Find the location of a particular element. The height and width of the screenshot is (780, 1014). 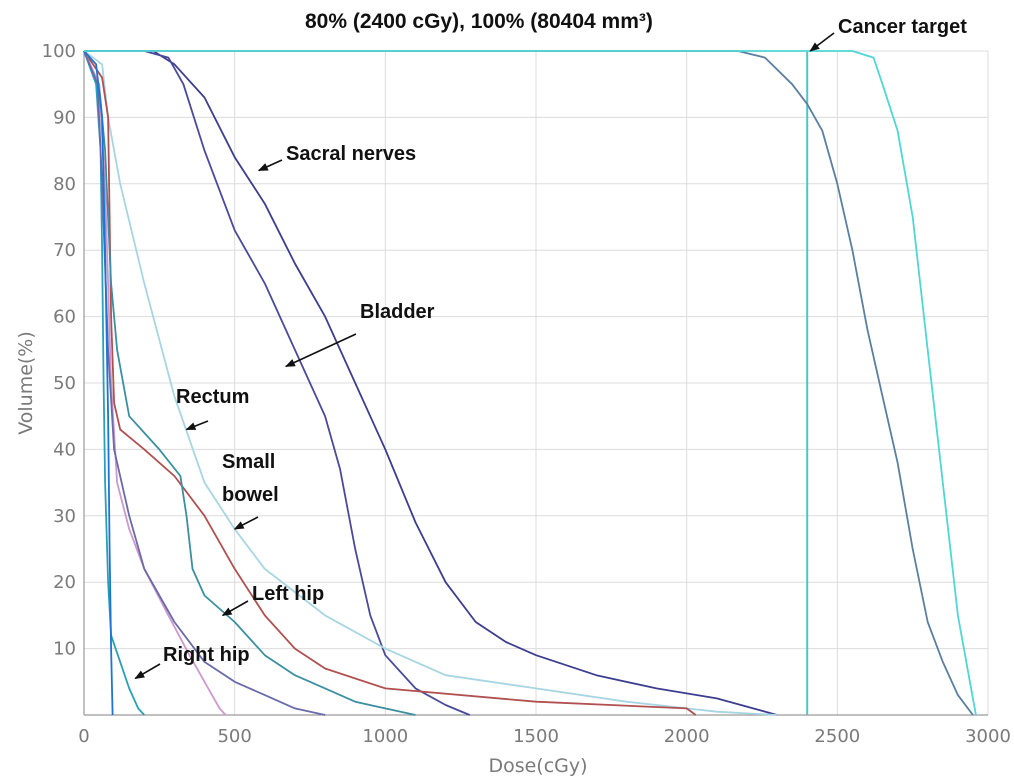

chart-title: 80% (2400 cGy), 100% (80404 mm³) is located at coordinates (479, 21).